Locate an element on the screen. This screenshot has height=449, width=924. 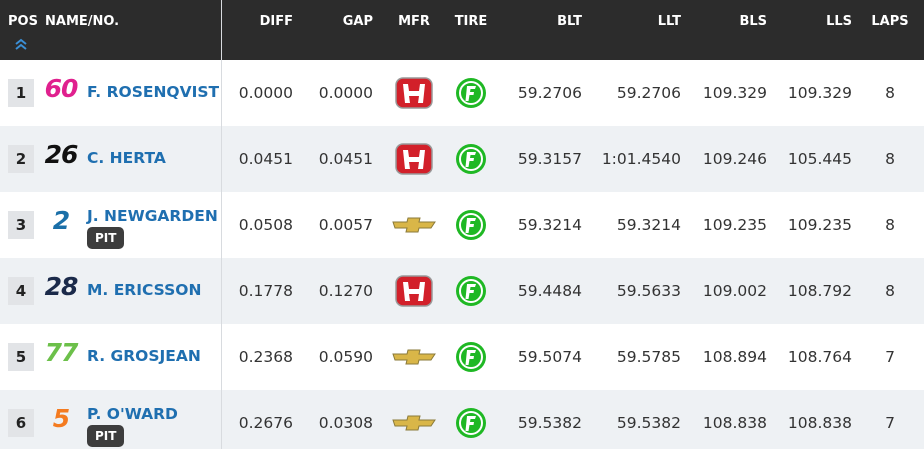
cell-blt: 59.3214 is located at coordinates (549, 225).